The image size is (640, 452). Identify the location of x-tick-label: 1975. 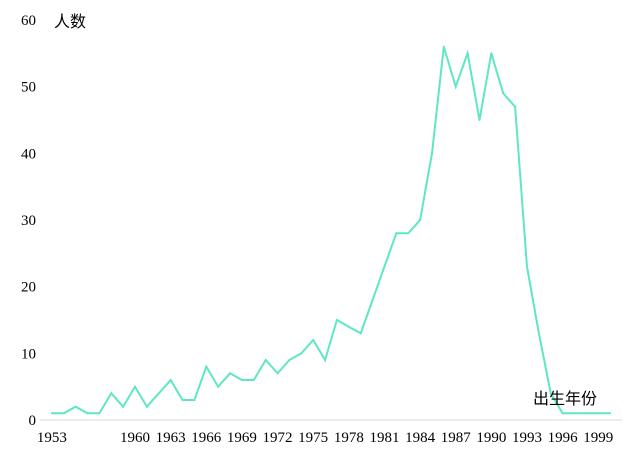
(313, 438).